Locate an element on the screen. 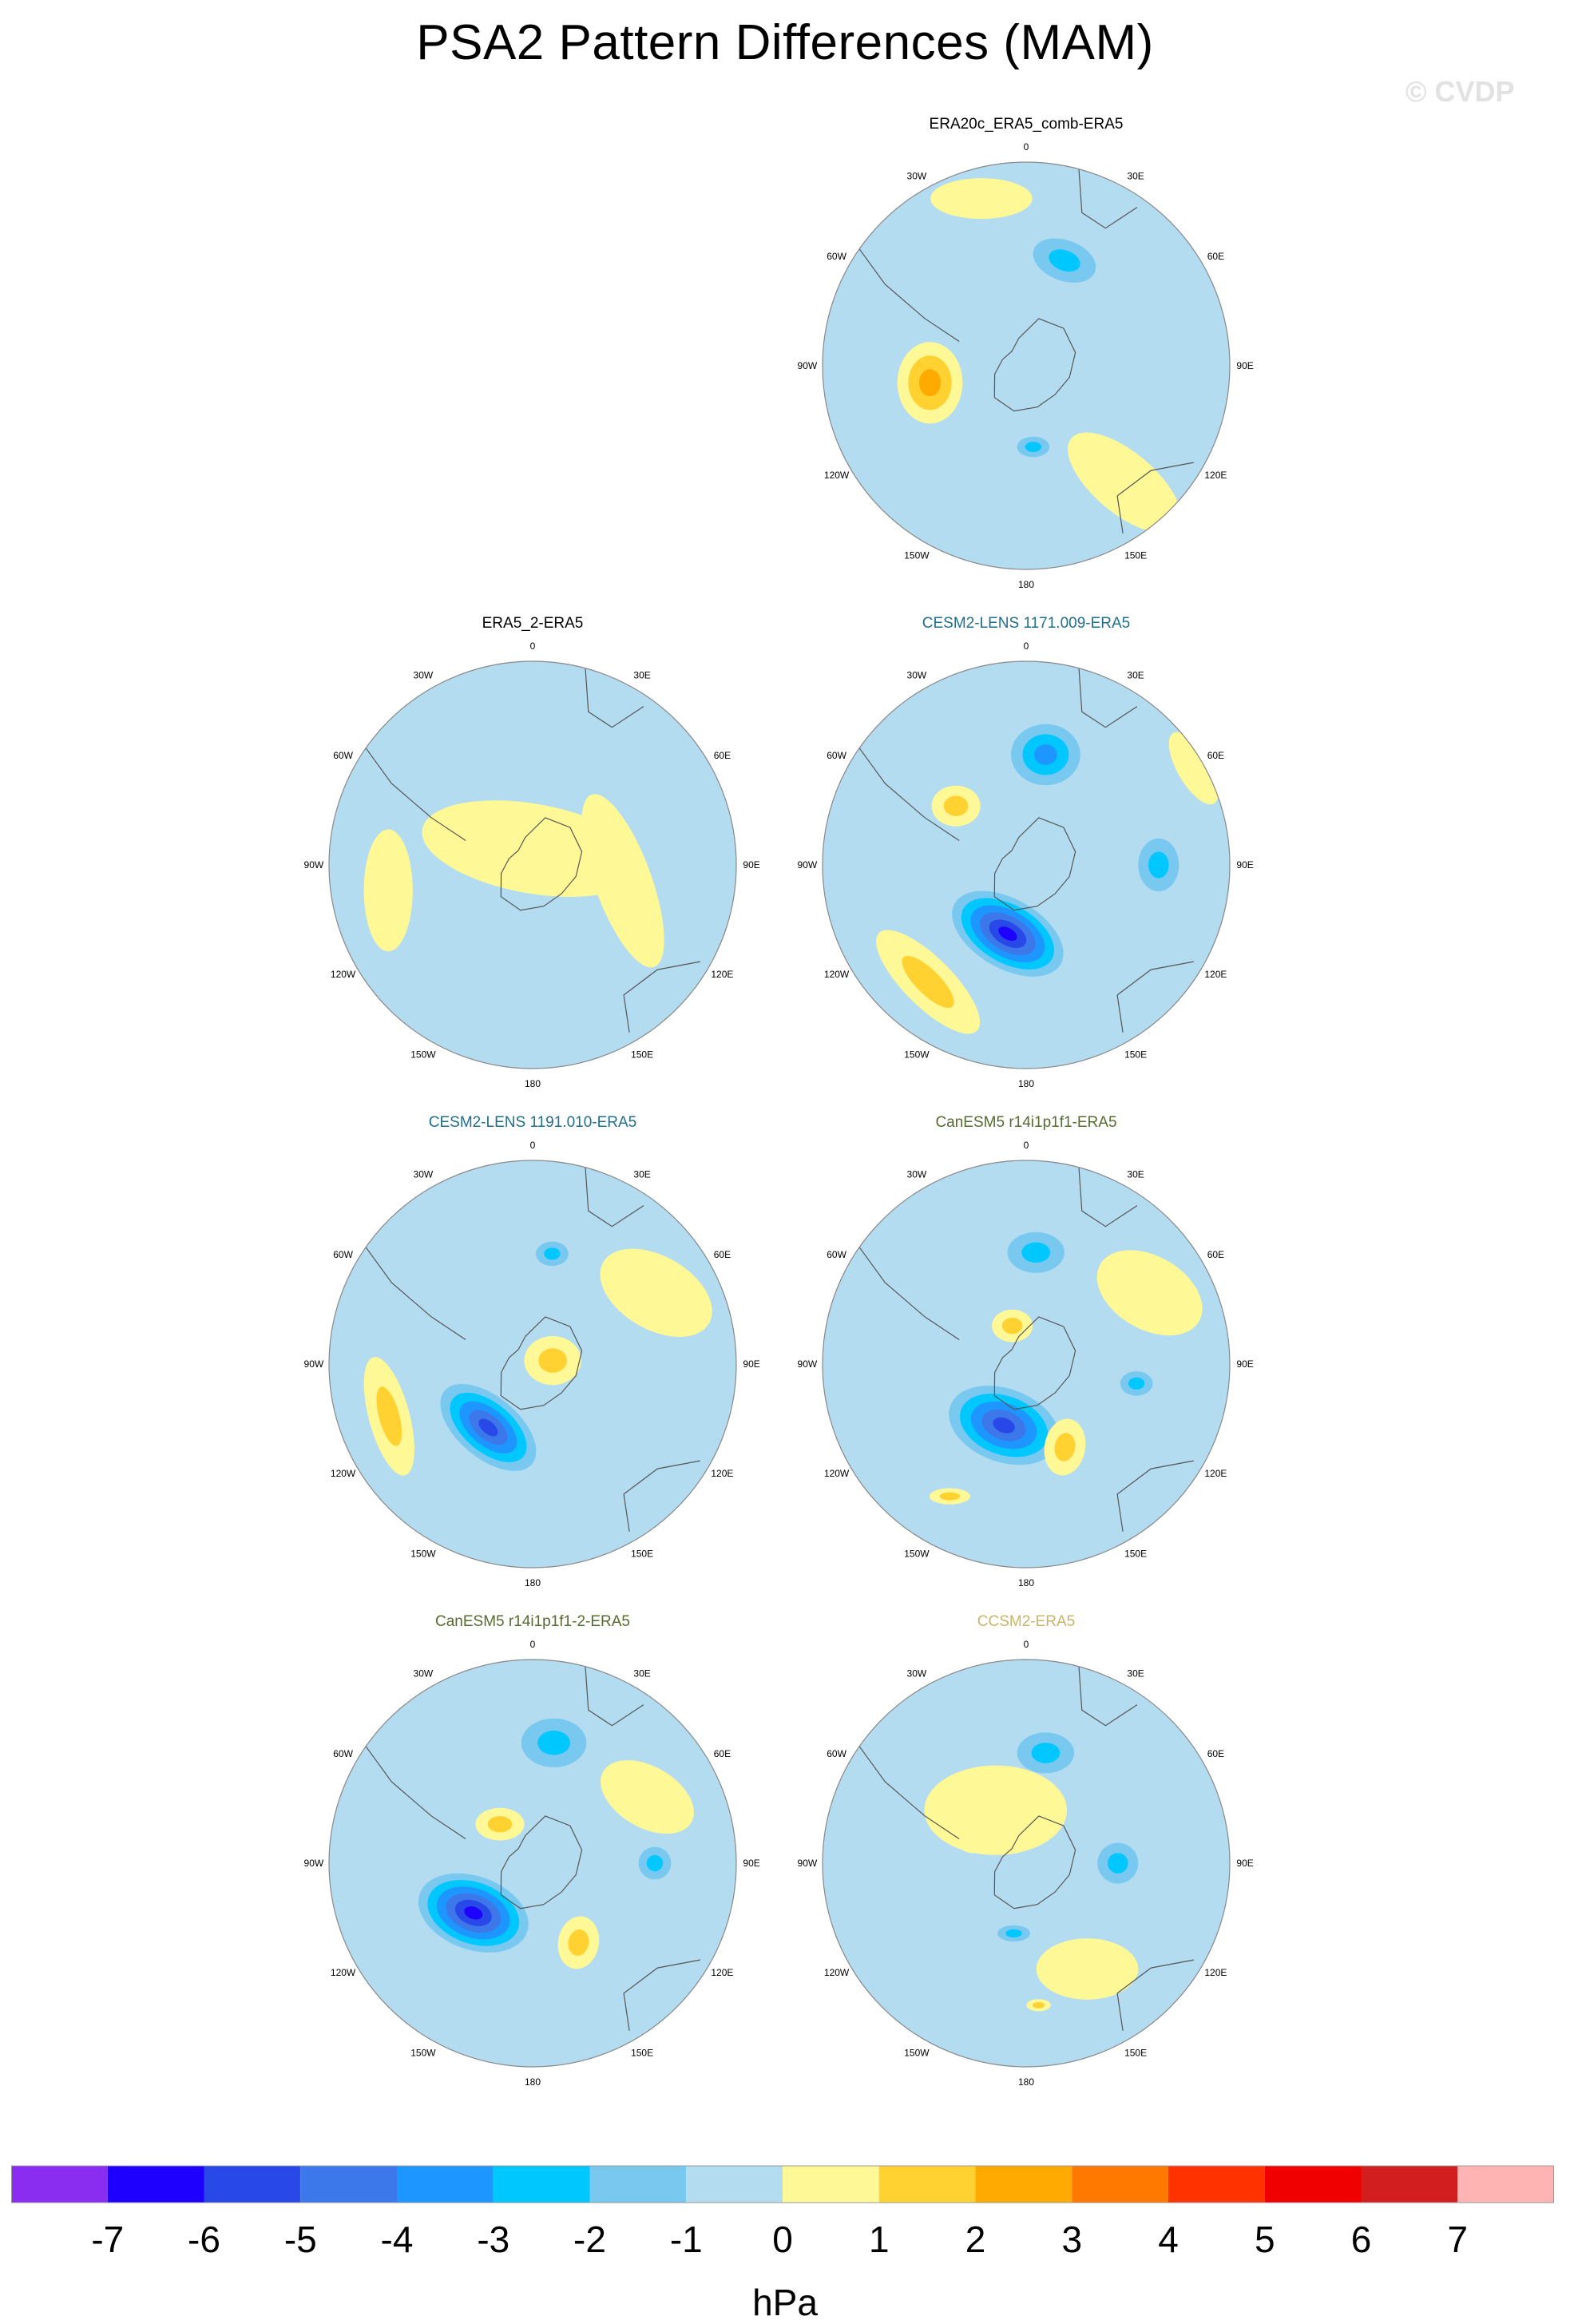 This screenshot has height=2324, width=1570. panel-title: ERA5_2-ERA5 is located at coordinates (533, 623).